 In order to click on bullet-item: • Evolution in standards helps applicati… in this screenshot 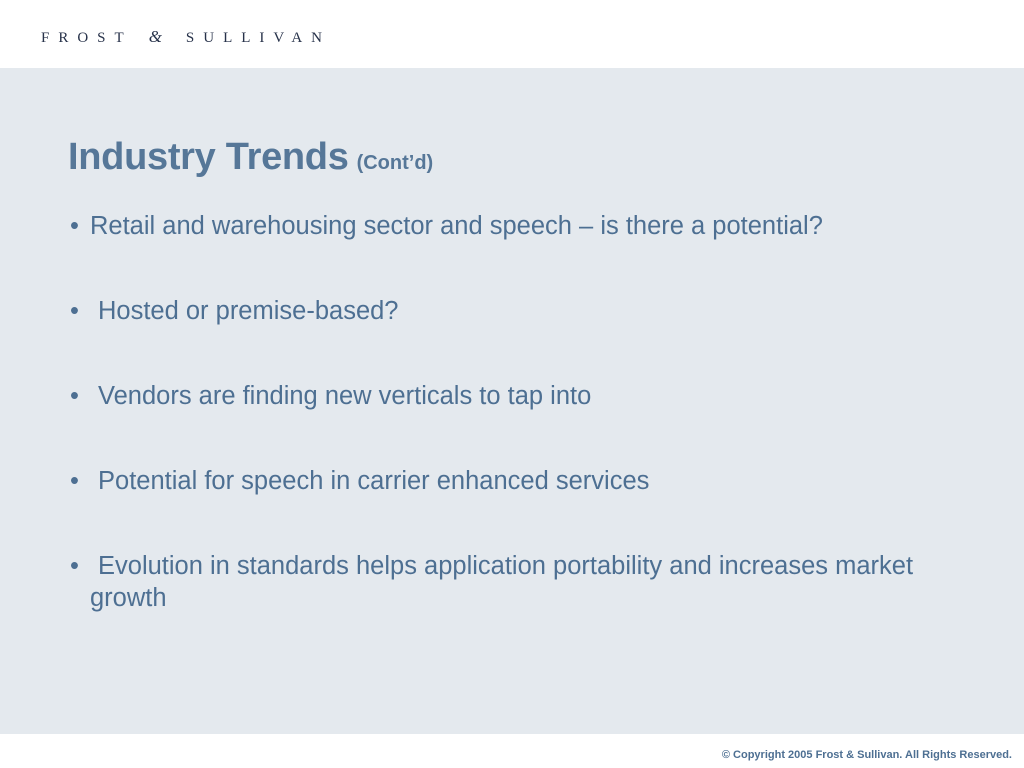, I will do `click(500, 582)`.